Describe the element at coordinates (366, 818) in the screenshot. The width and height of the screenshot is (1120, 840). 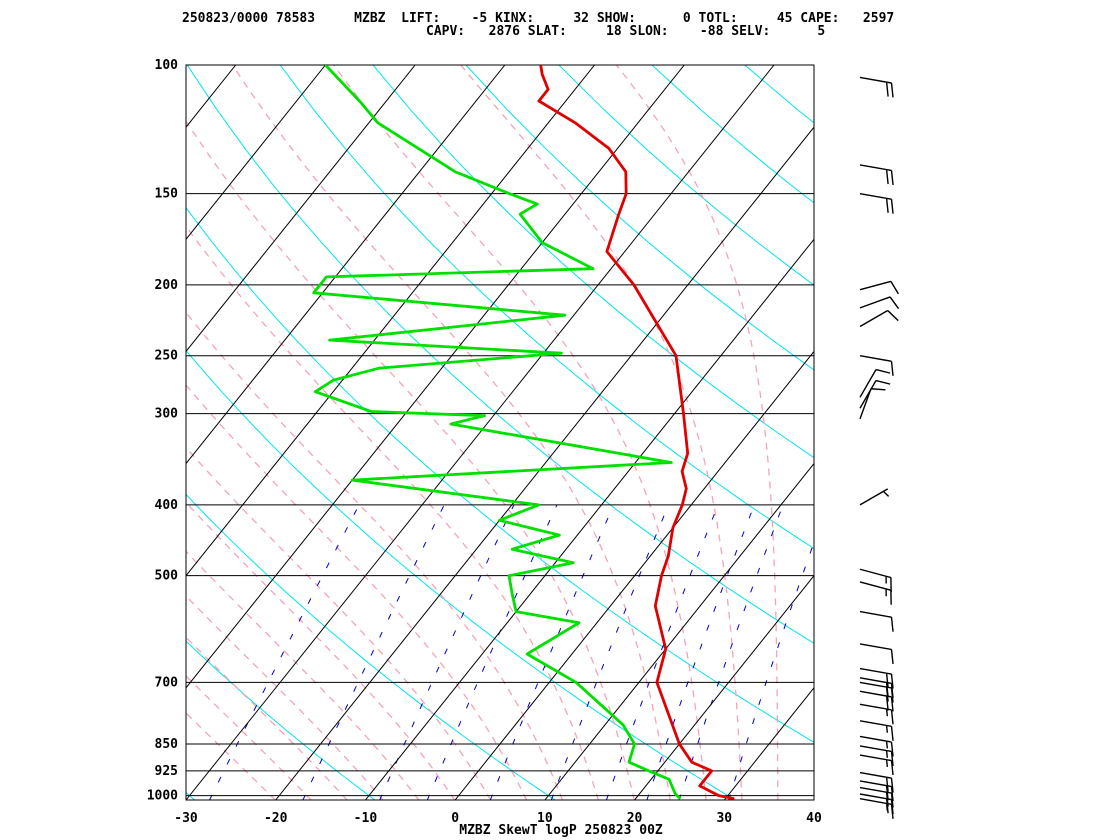
I see `temperature-tick: -10` at that location.